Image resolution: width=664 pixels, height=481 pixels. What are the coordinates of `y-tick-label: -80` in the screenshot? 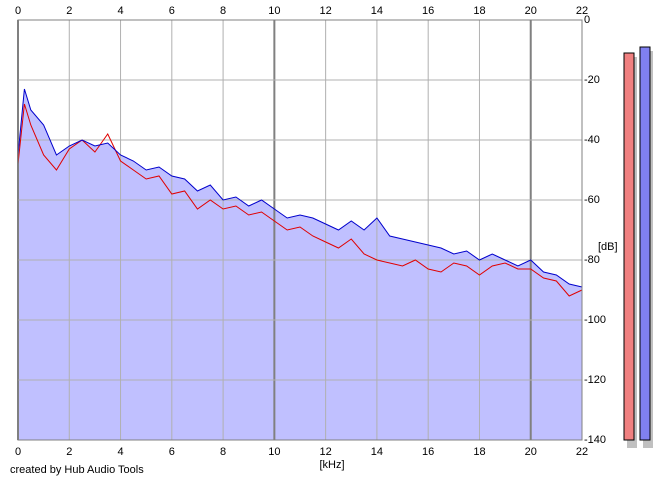 It's located at (592, 260).